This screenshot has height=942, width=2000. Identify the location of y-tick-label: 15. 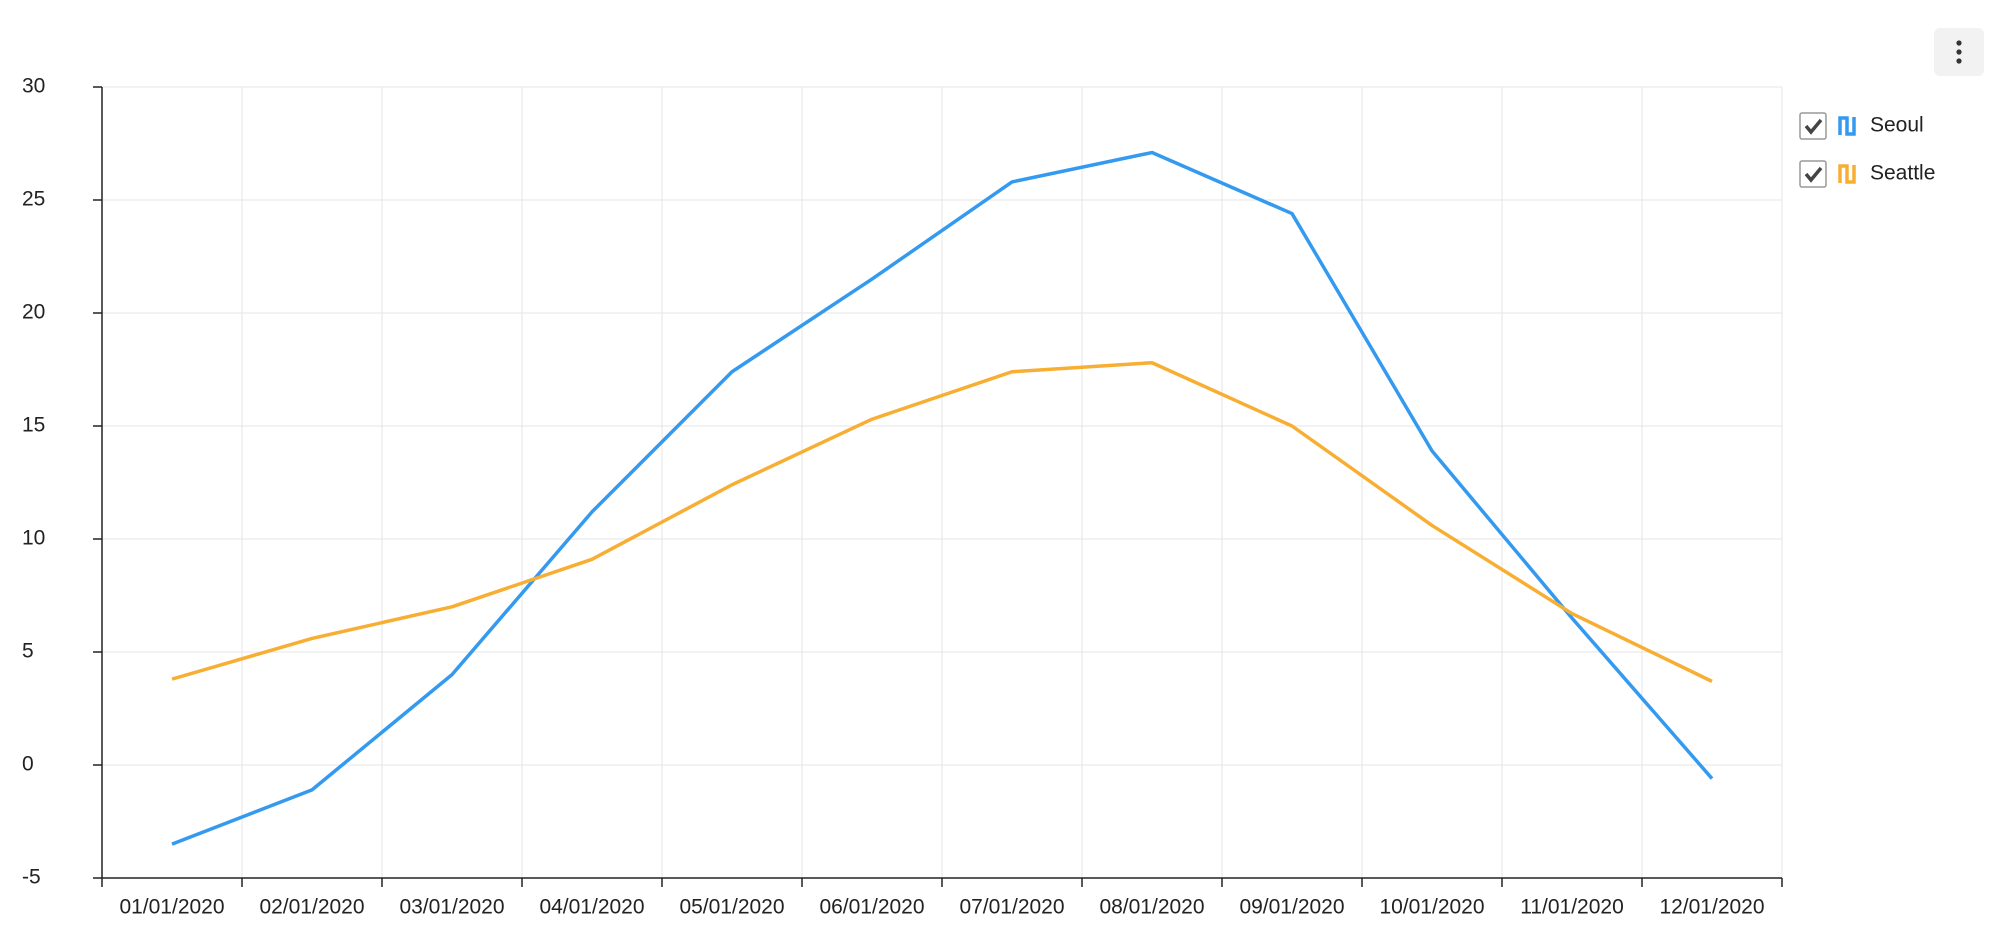
(33, 425).